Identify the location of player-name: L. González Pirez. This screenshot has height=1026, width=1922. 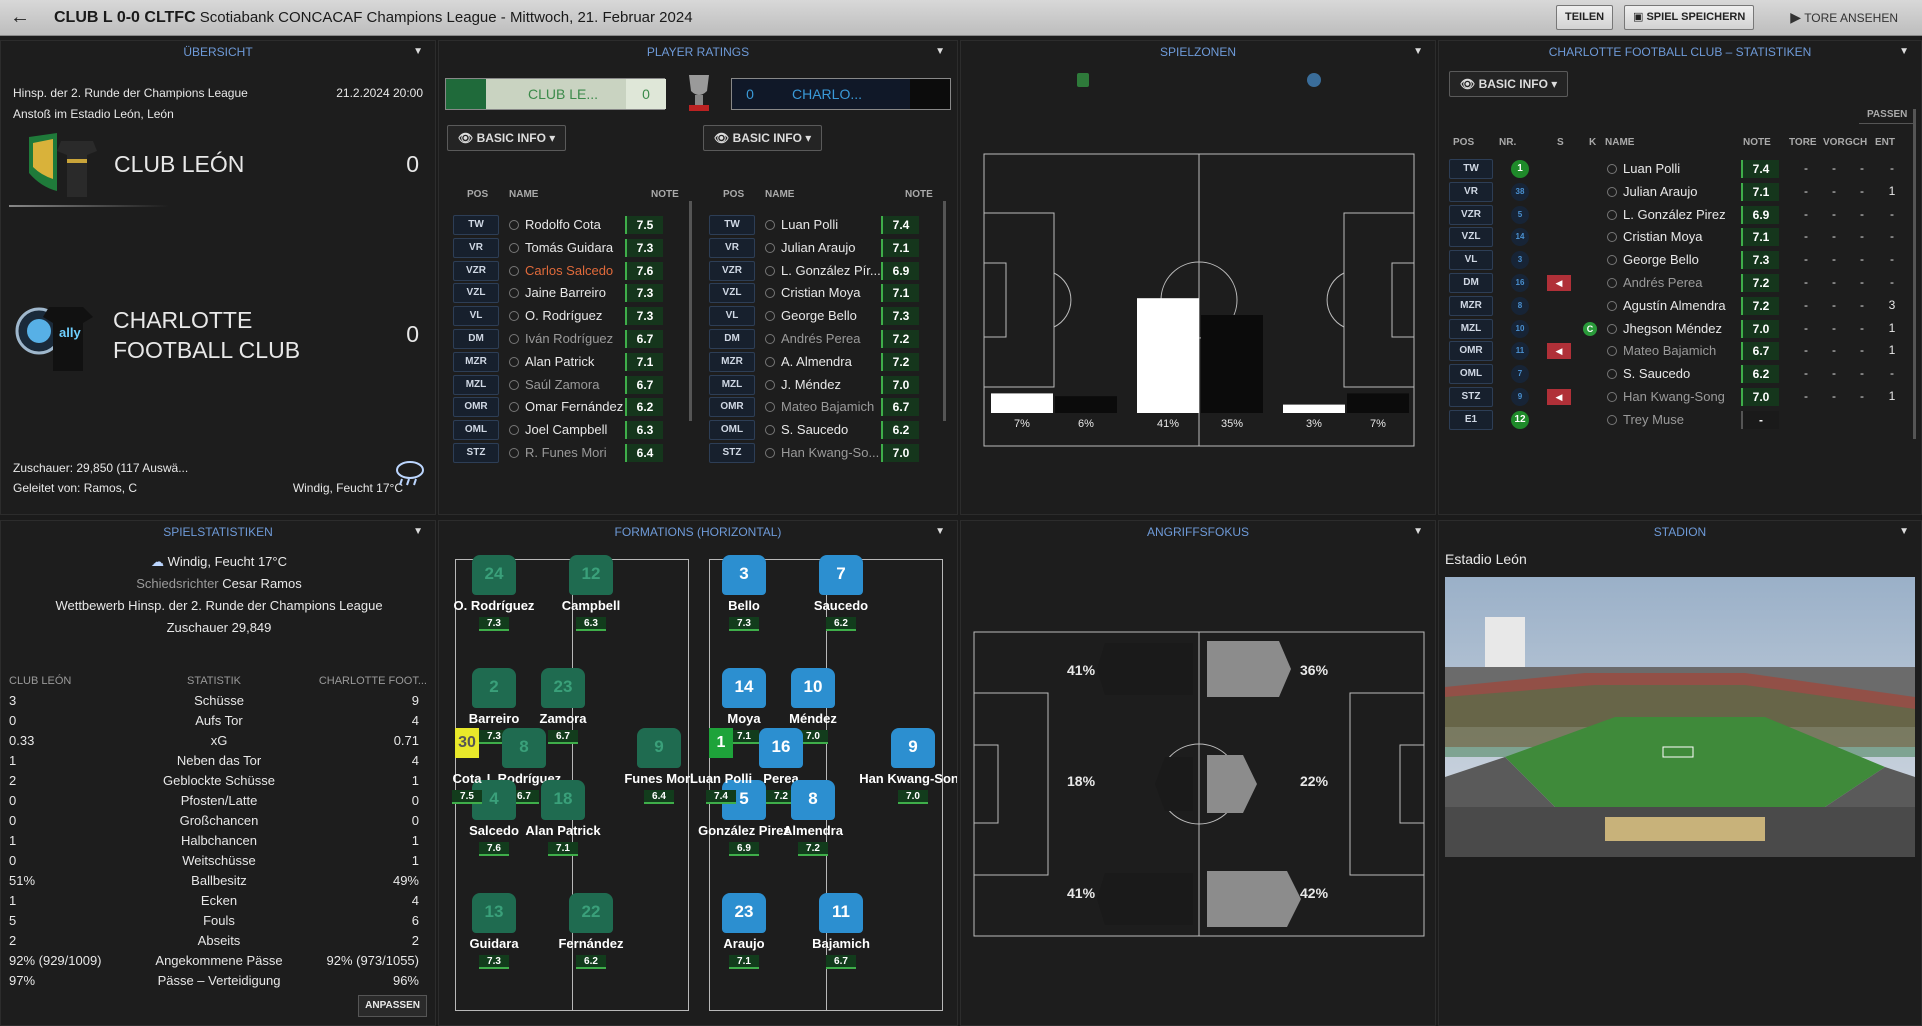
(1666, 214).